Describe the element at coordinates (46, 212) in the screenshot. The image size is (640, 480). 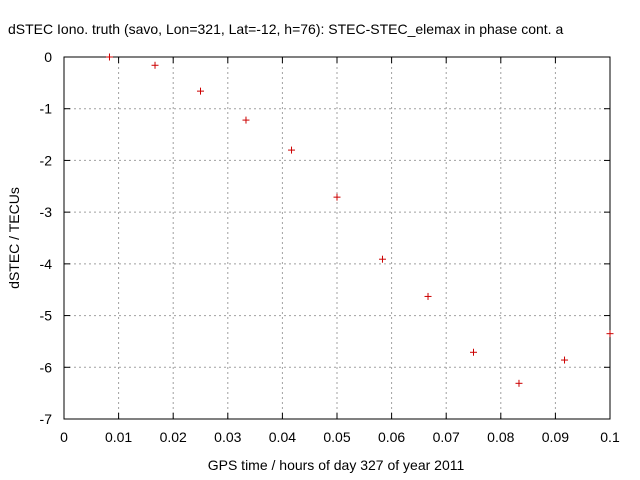
I see `y-tick-label: -3` at that location.